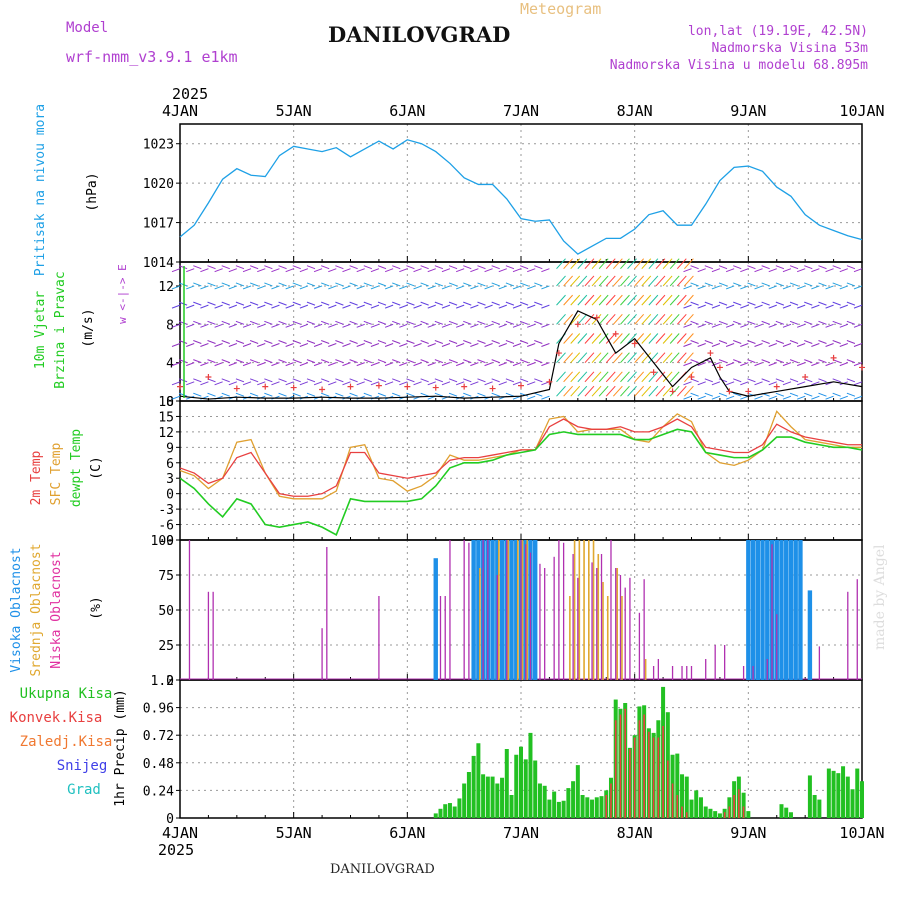 This screenshot has width=900, height=900. What do you see at coordinates (166, 541) in the screenshot?
I see `y-tick-label: -9` at bounding box center [166, 541].